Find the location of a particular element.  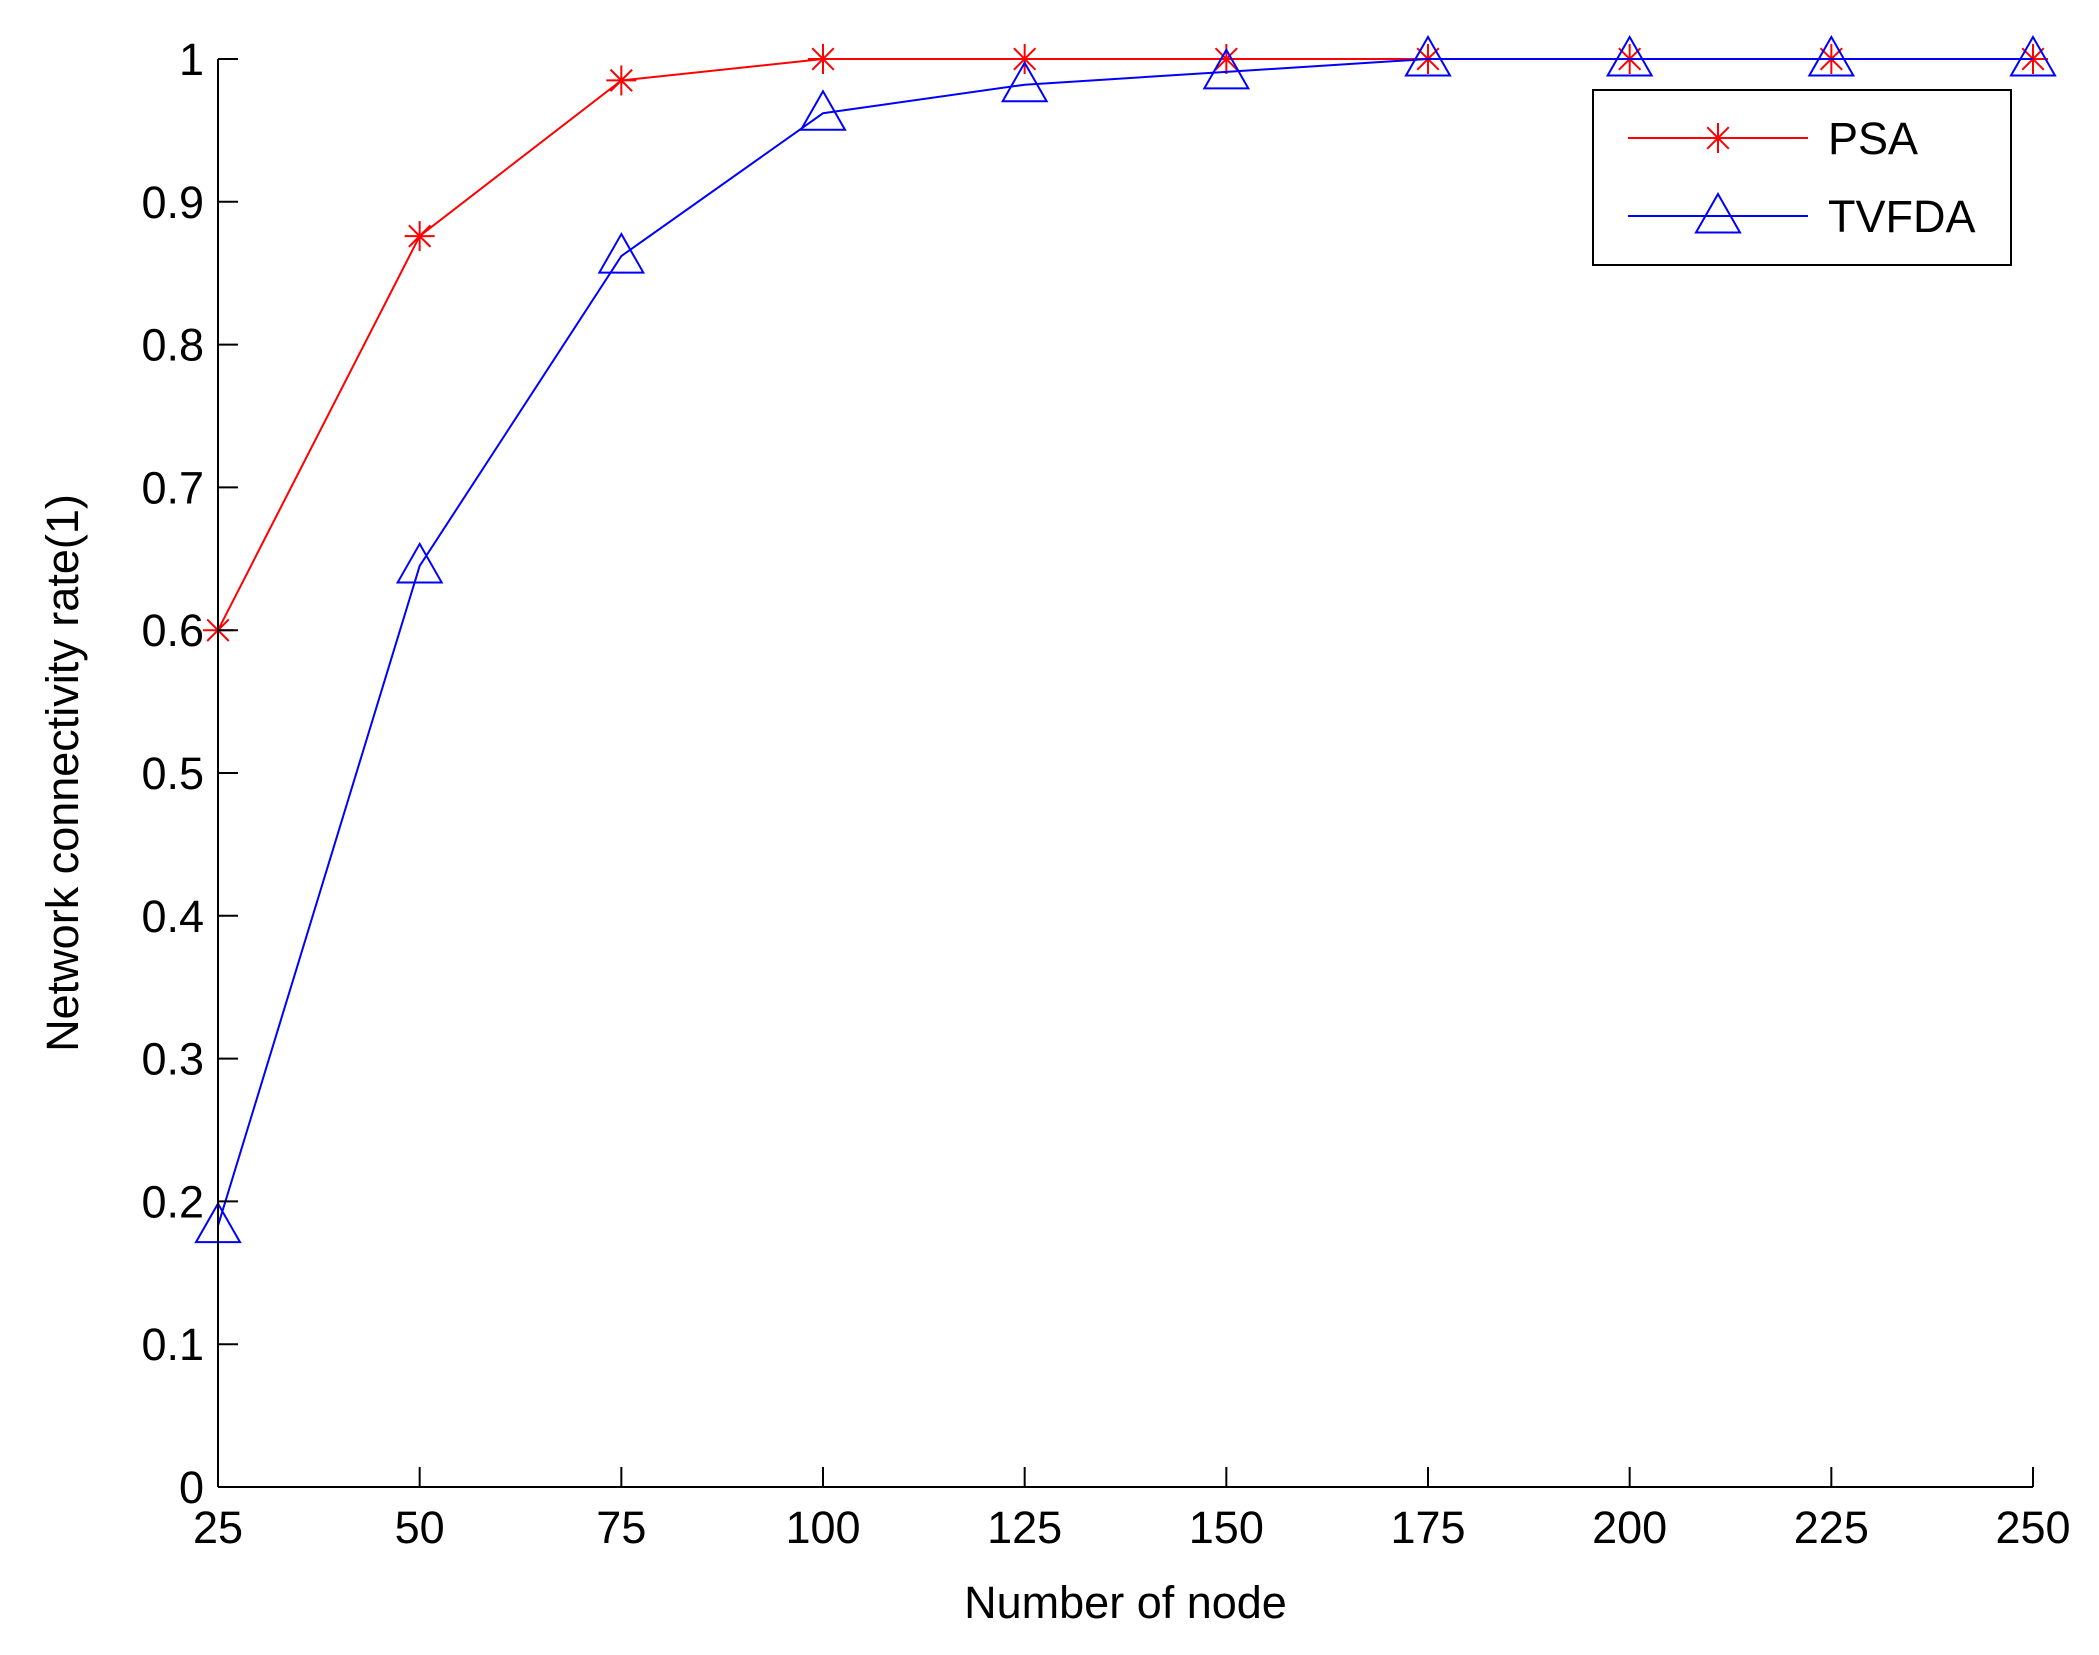

y-tick-label: 0.1 is located at coordinates (172, 1344).